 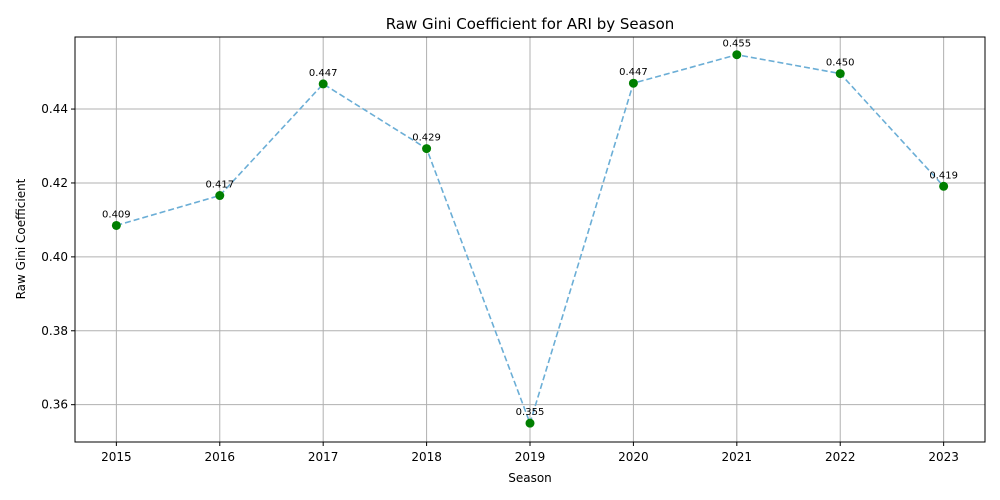 I want to click on y-tick-label: 0.44, so click(x=54, y=109).